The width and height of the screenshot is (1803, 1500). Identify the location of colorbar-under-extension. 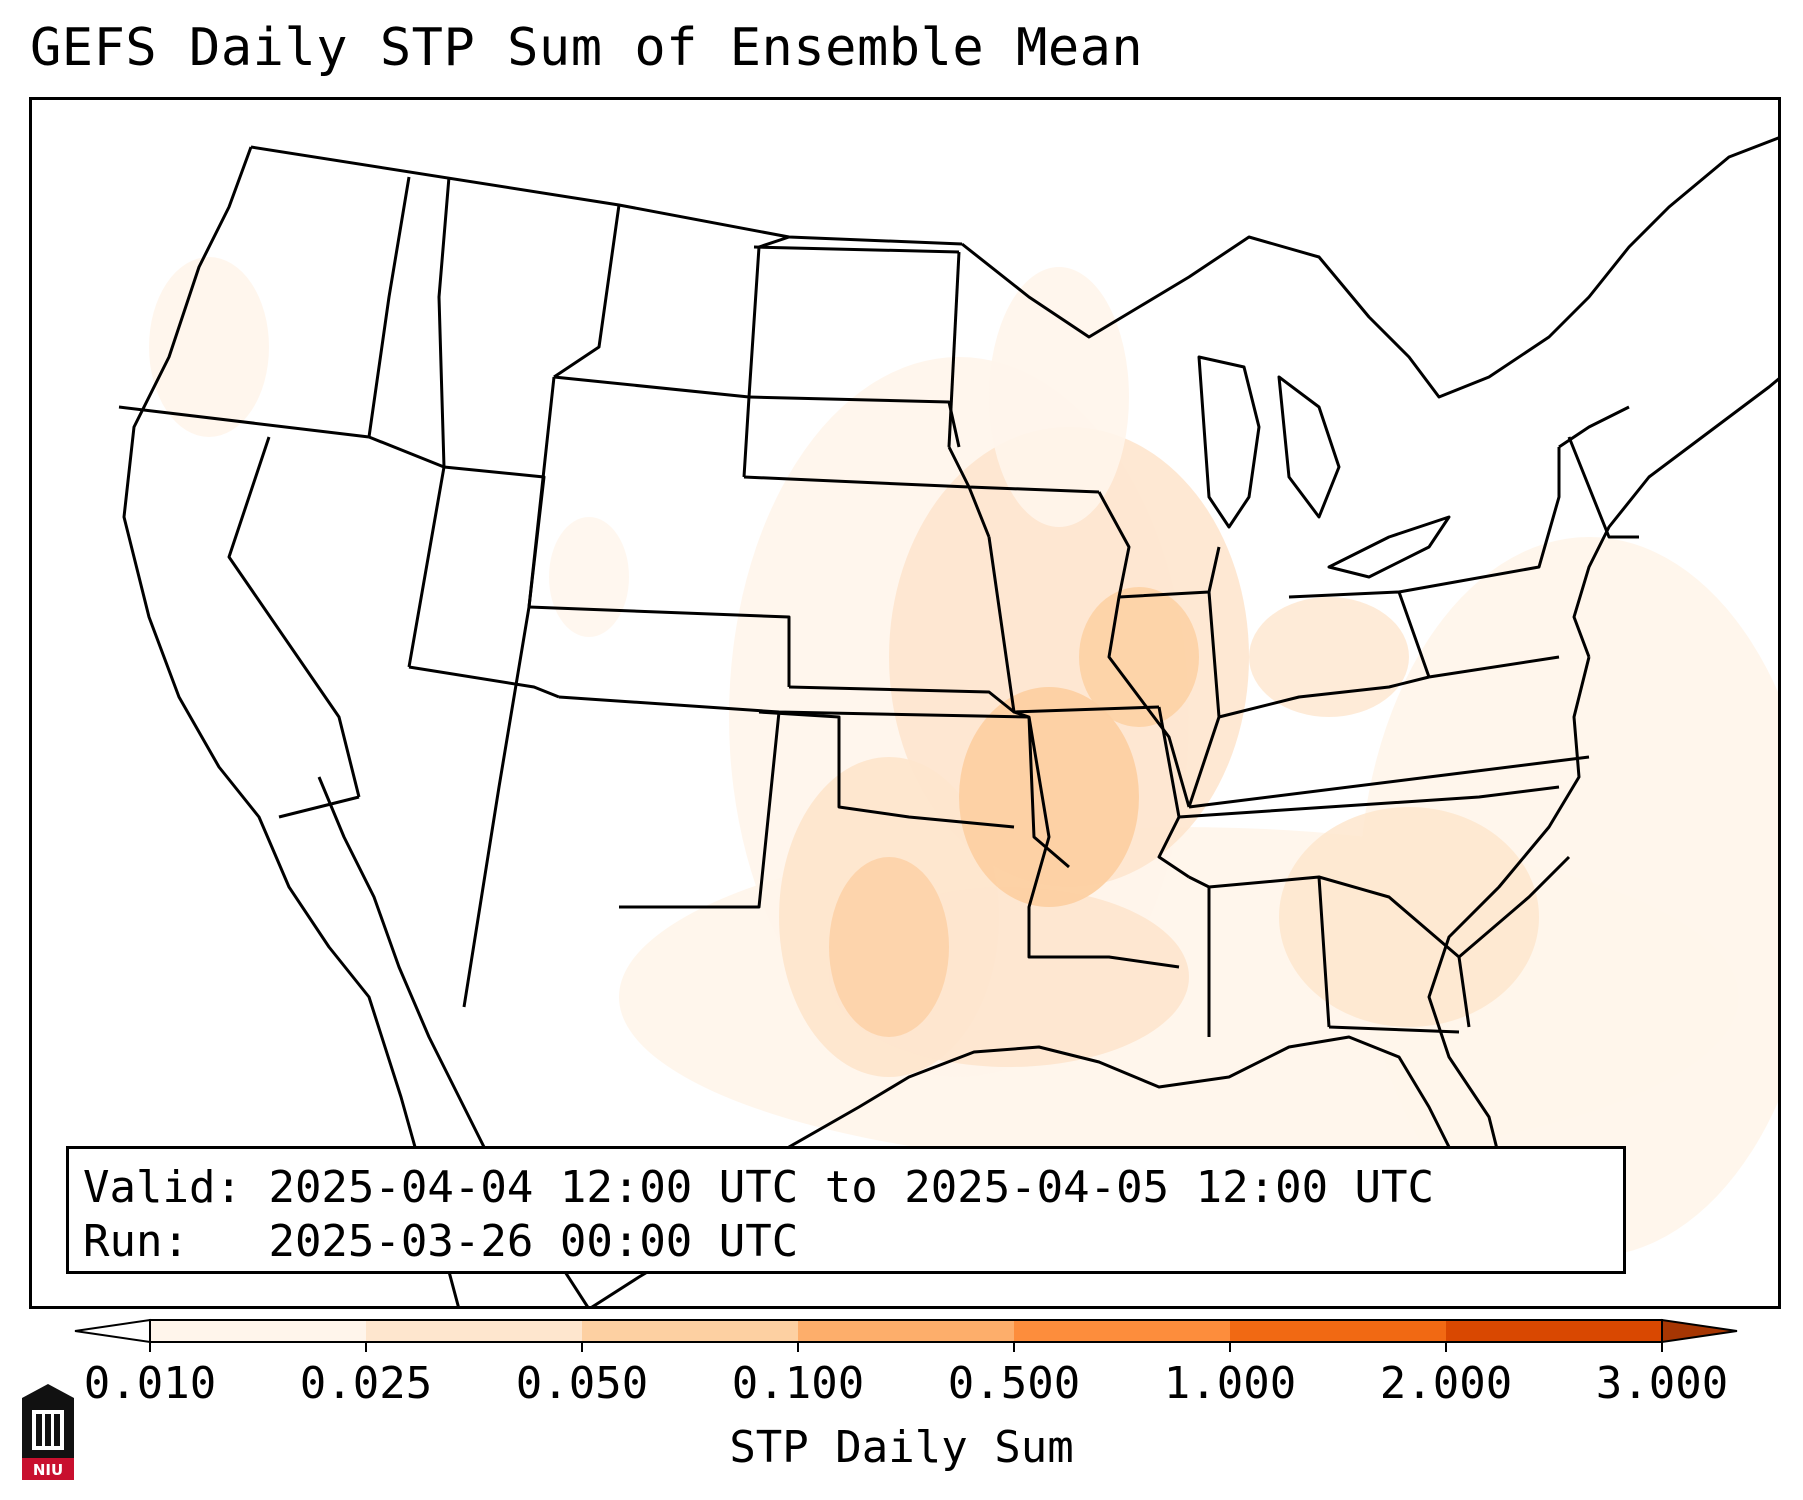
(112, 1331).